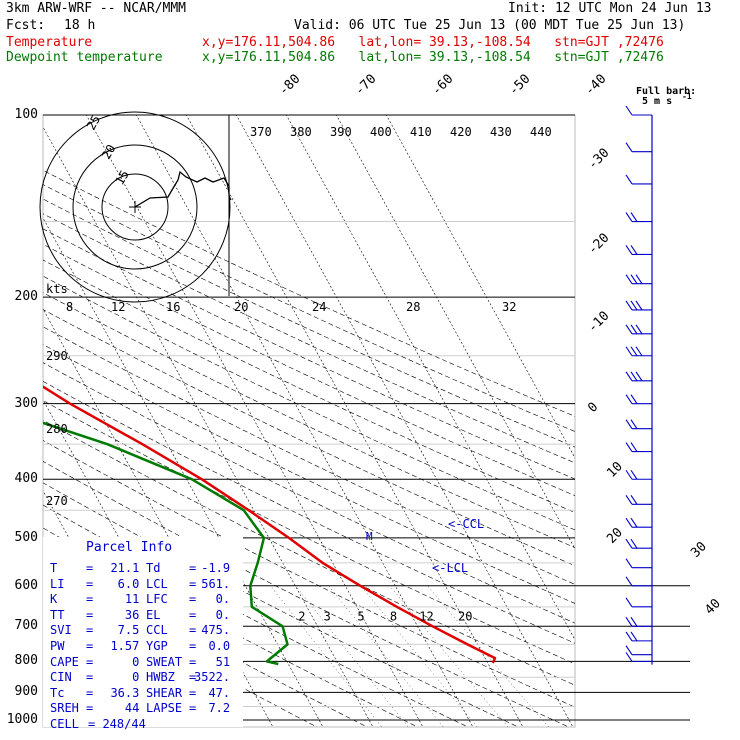  I want to click on parcel-value: = 248/44, so click(117, 724).